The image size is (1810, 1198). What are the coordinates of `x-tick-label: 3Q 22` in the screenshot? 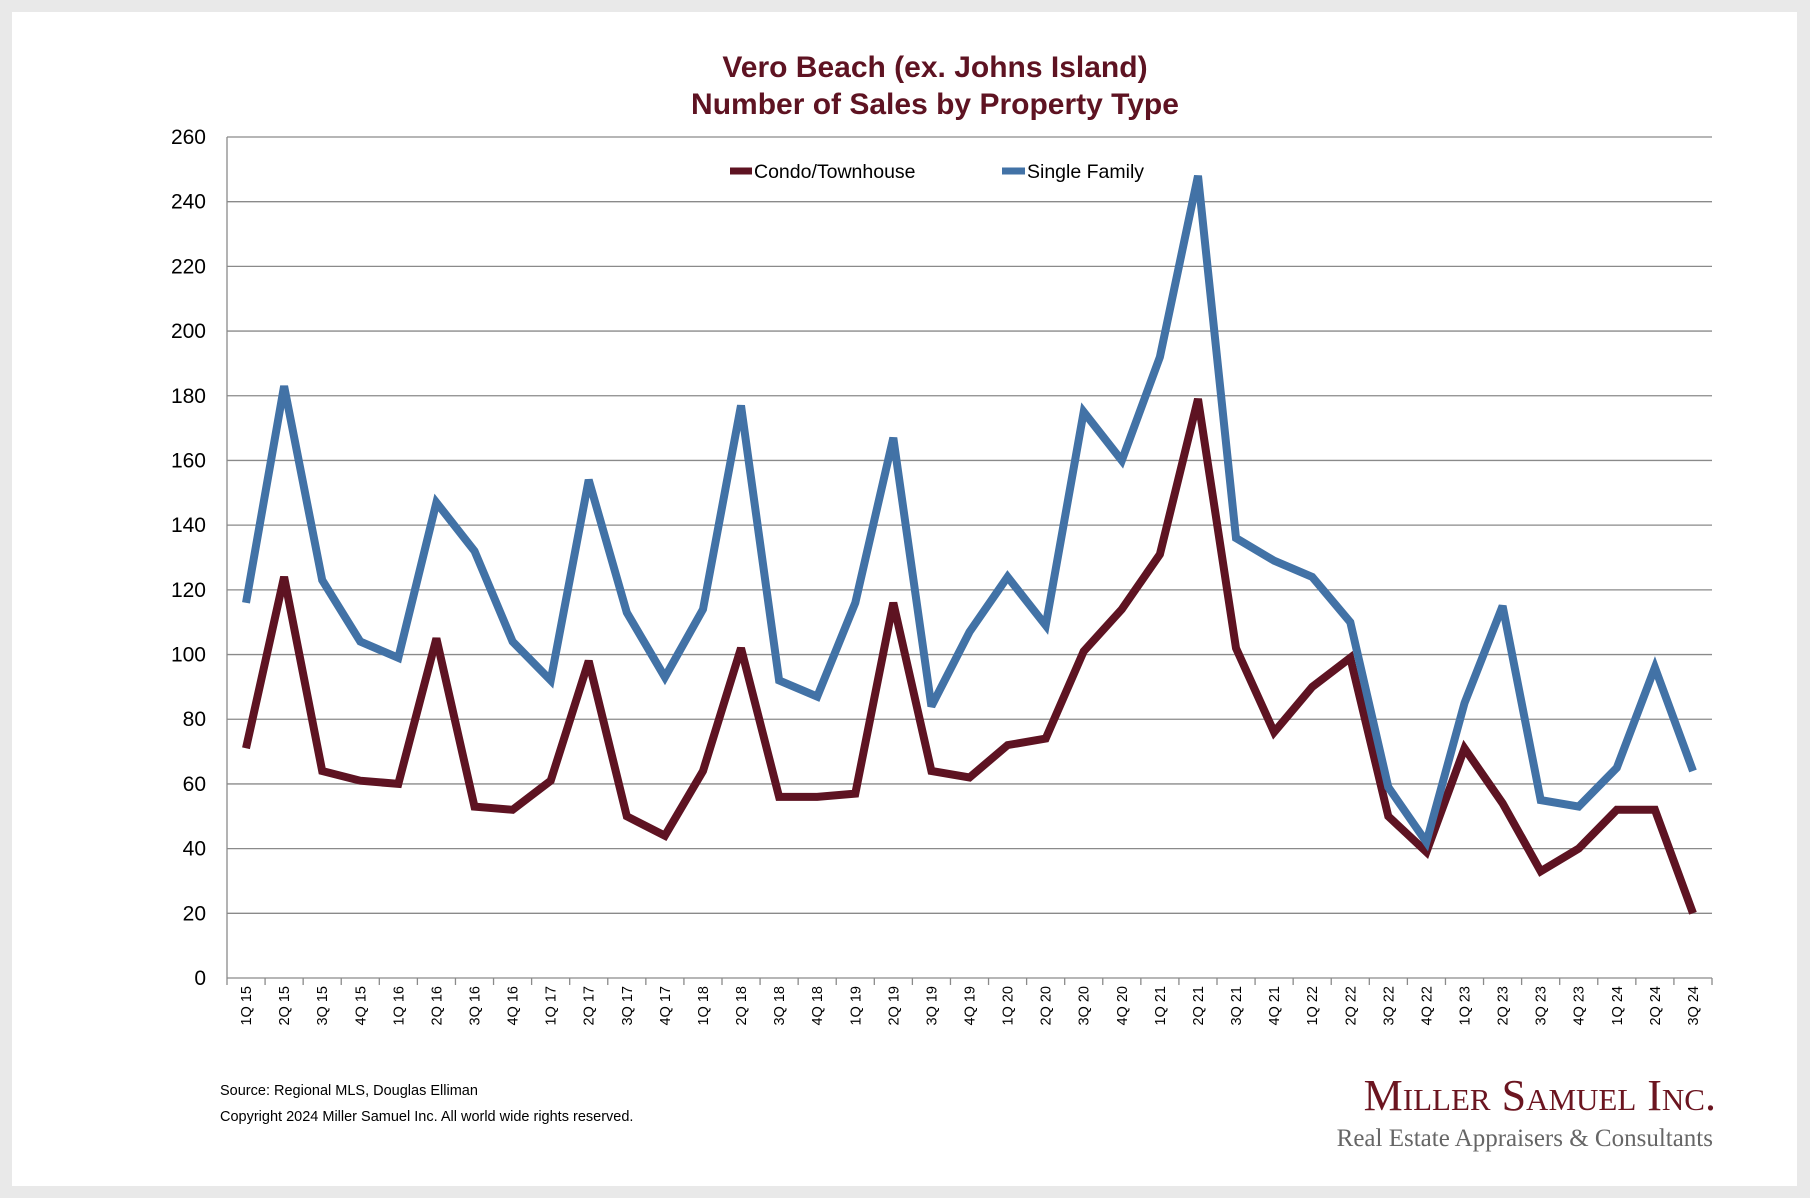 It's located at (1389, 1006).